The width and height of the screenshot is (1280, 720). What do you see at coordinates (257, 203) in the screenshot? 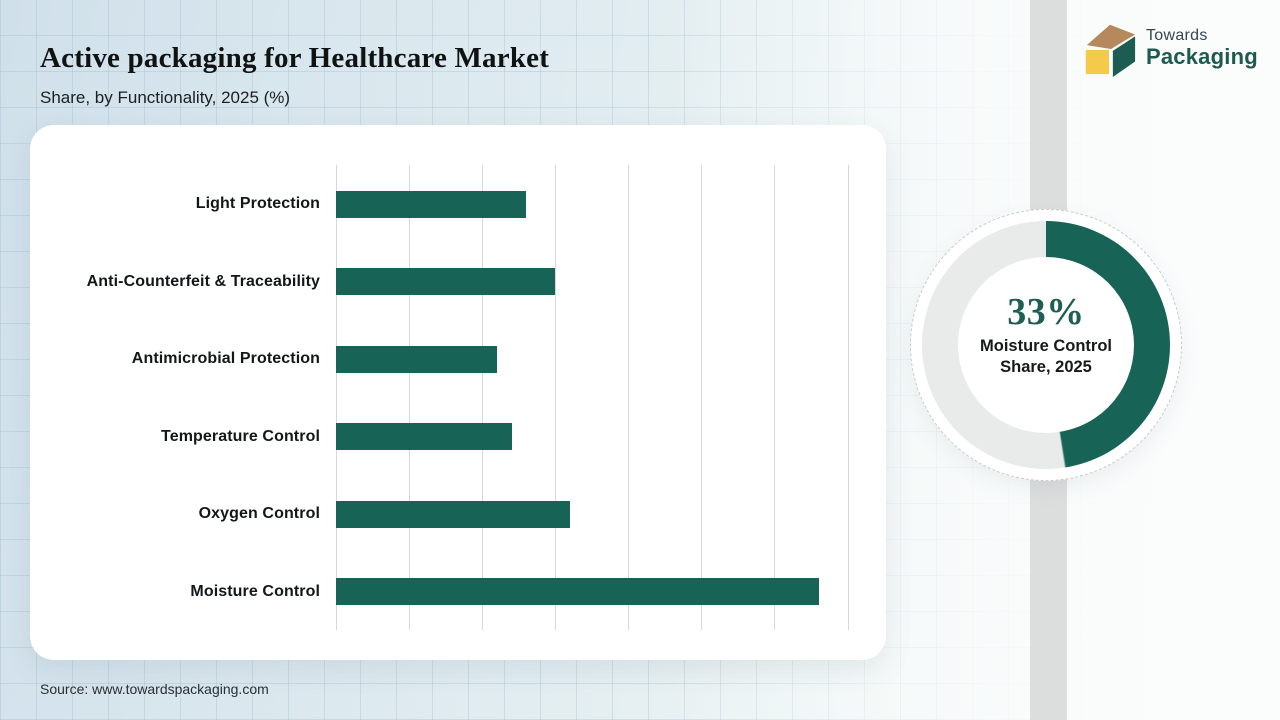
I see `category-label: Light Protection` at bounding box center [257, 203].